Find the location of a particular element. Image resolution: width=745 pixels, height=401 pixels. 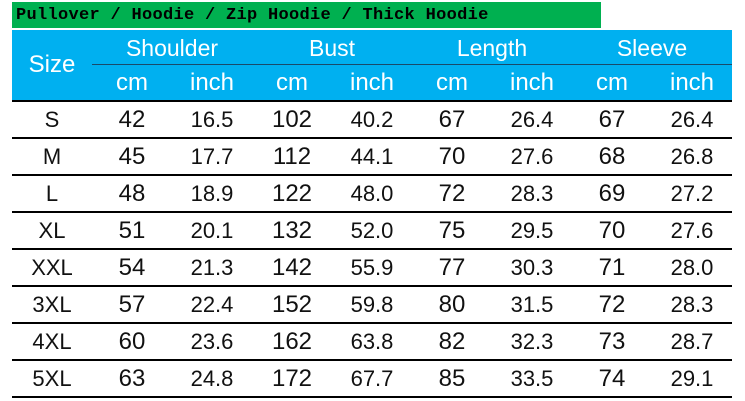

value-cell: 29.5 is located at coordinates (532, 230).